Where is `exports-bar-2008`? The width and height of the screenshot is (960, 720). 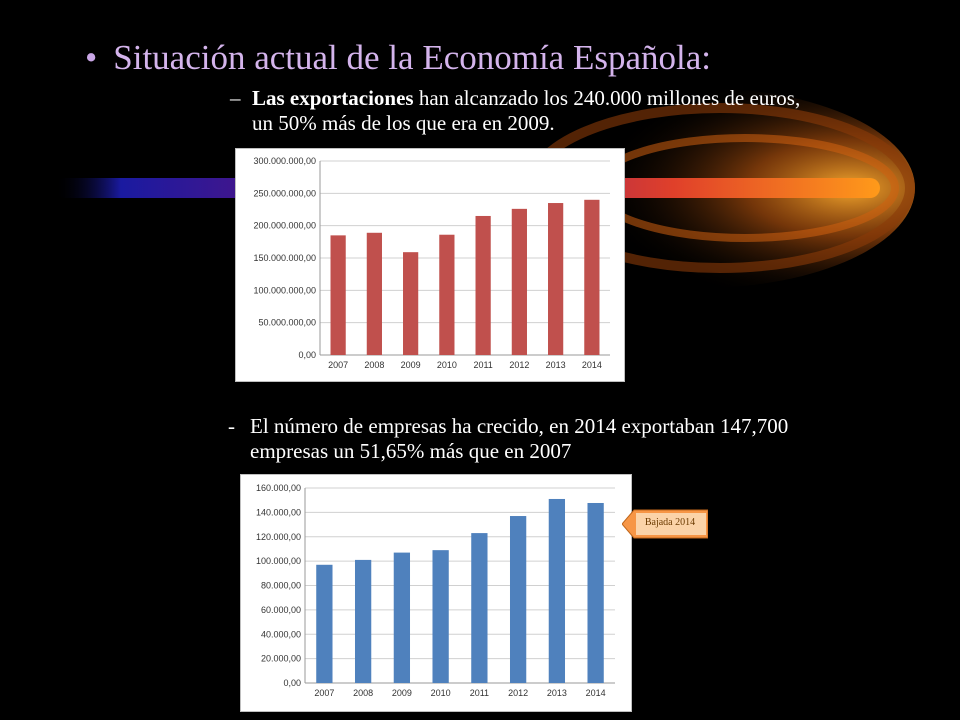
exports-bar-2008 is located at coordinates (374, 293).